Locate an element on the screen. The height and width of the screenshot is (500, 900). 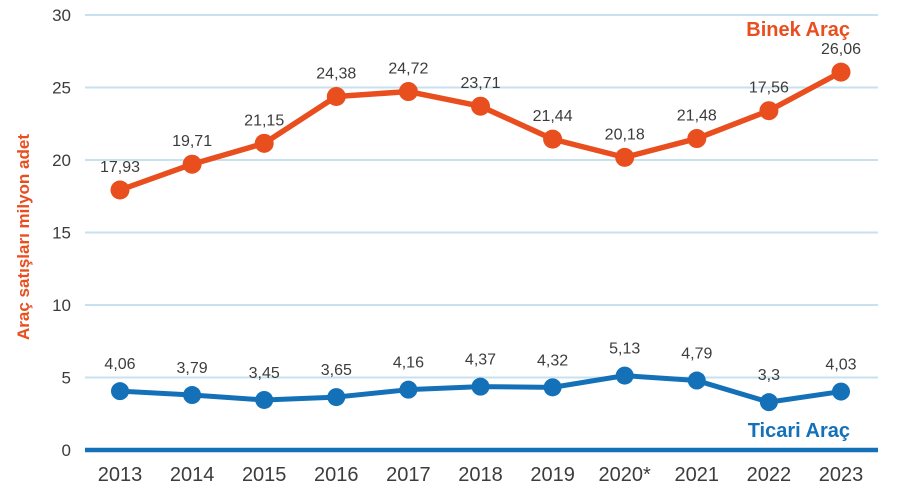
legend-ticari-arac: Ticari Araç is located at coordinates (799, 431).